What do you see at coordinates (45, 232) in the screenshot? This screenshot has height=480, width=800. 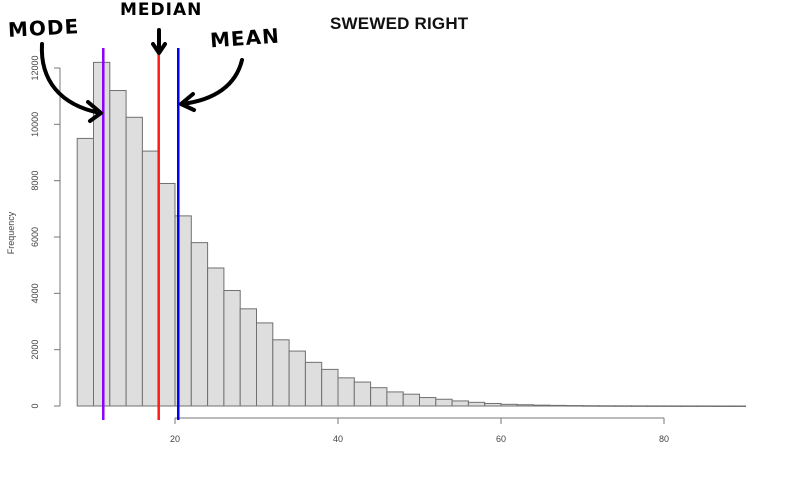 I see `y-axis: 0 2000 4000 6000 8000 10000 12000` at bounding box center [45, 232].